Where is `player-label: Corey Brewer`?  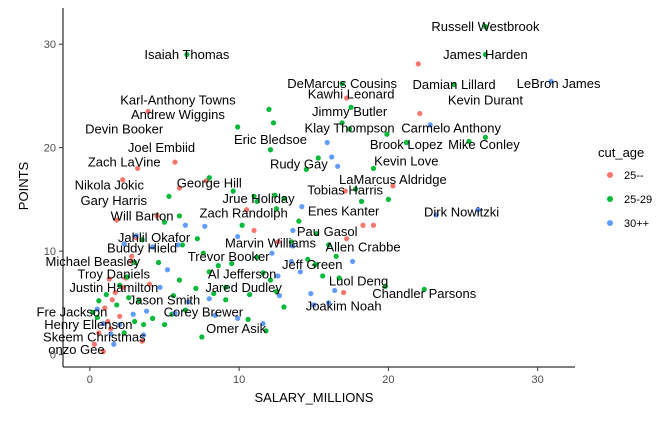
player-label: Corey Brewer is located at coordinates (204, 312).